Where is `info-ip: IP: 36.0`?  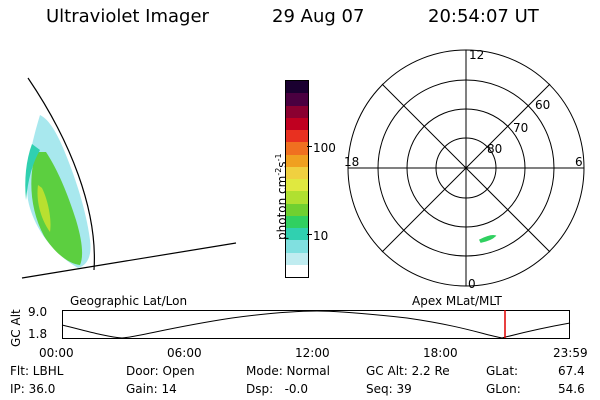 info-ip: IP: 36.0 is located at coordinates (33, 389).